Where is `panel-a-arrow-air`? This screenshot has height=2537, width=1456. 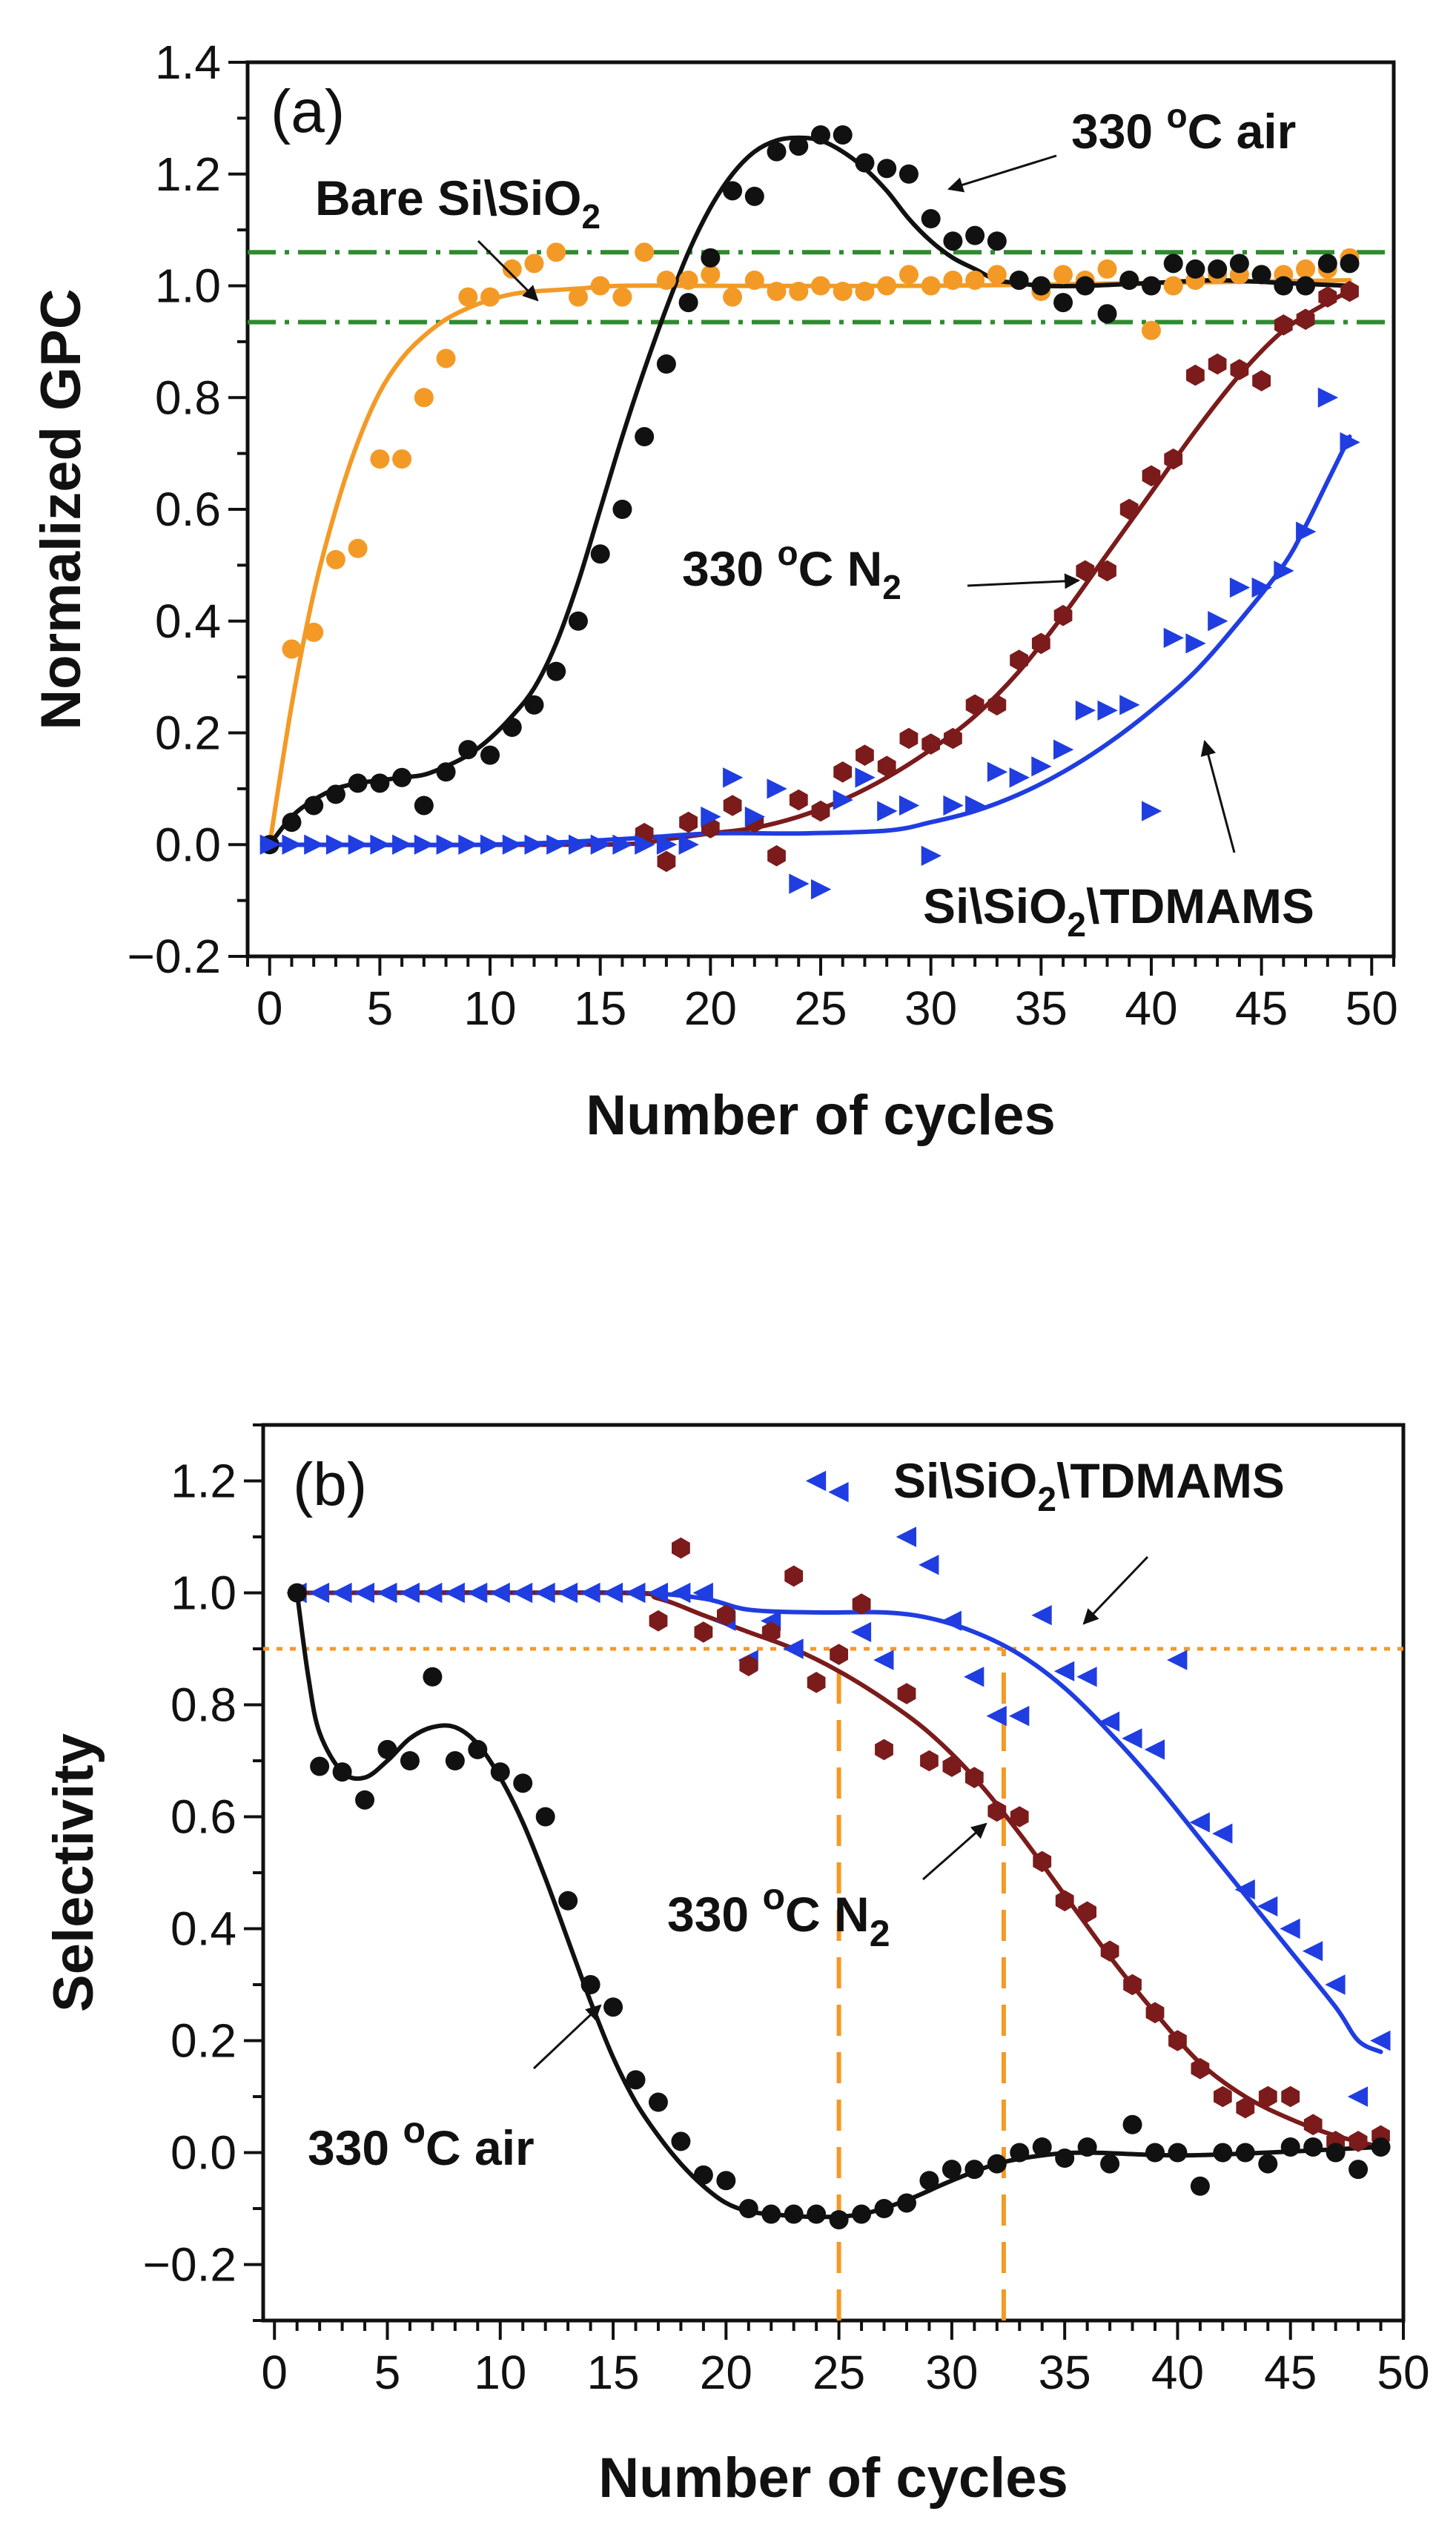 panel-a-arrow-air is located at coordinates (1002, 173).